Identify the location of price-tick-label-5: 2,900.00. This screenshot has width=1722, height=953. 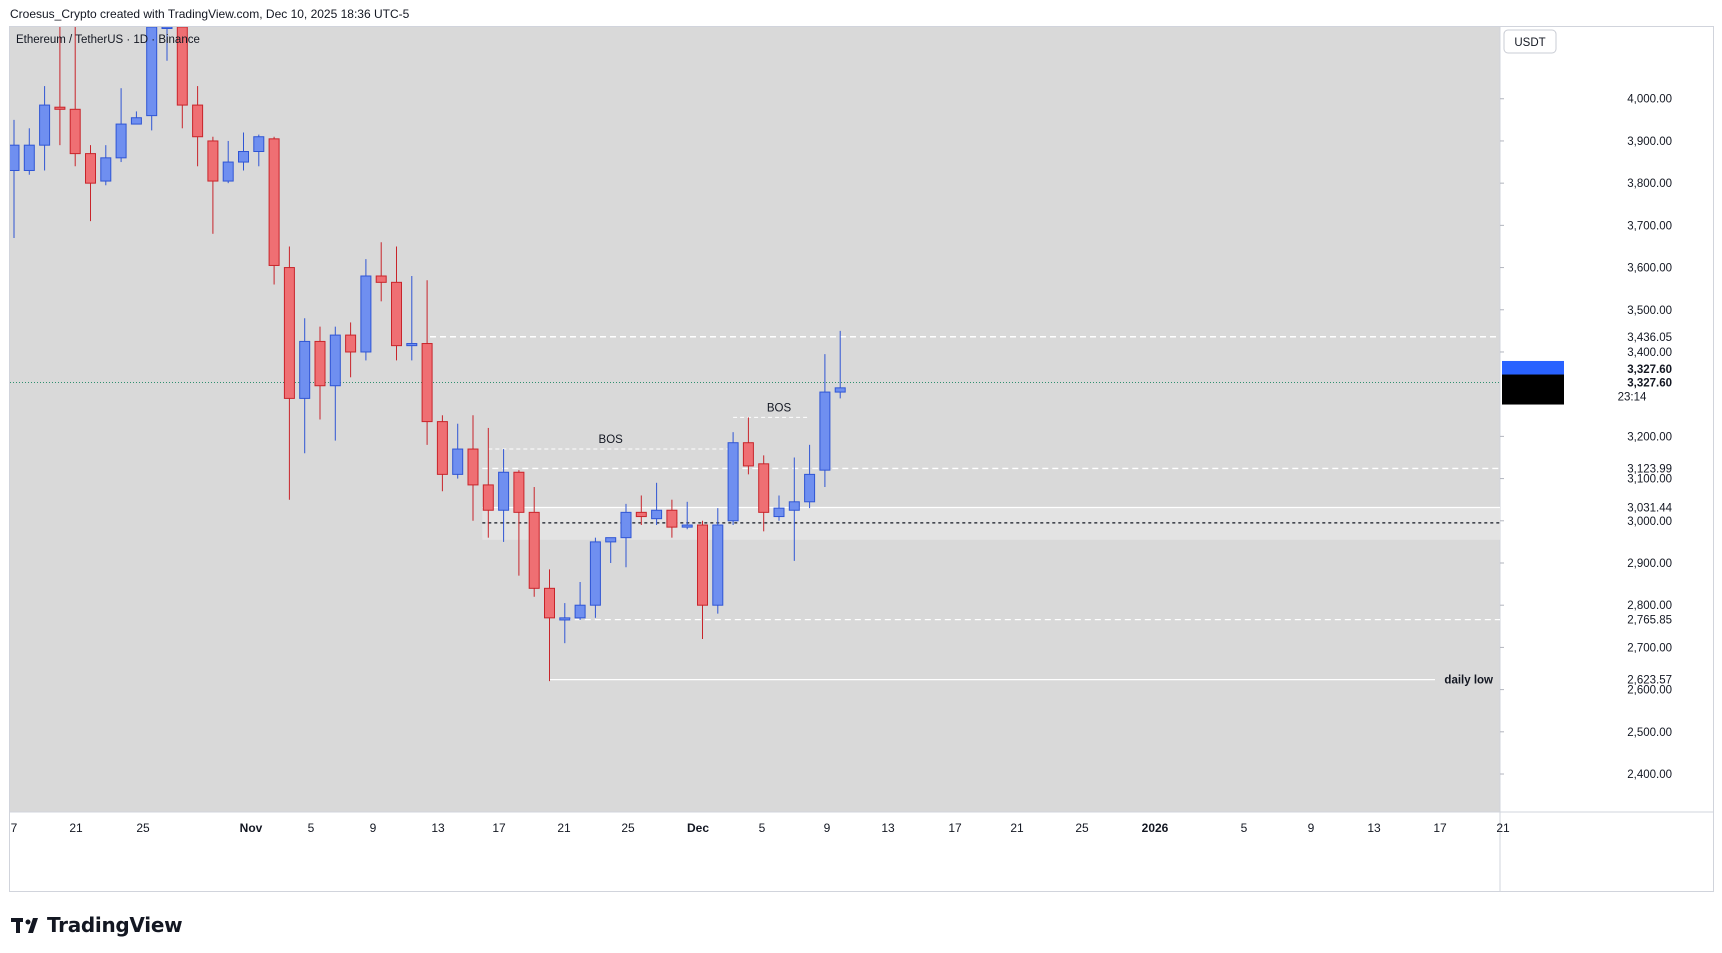
(1649, 564).